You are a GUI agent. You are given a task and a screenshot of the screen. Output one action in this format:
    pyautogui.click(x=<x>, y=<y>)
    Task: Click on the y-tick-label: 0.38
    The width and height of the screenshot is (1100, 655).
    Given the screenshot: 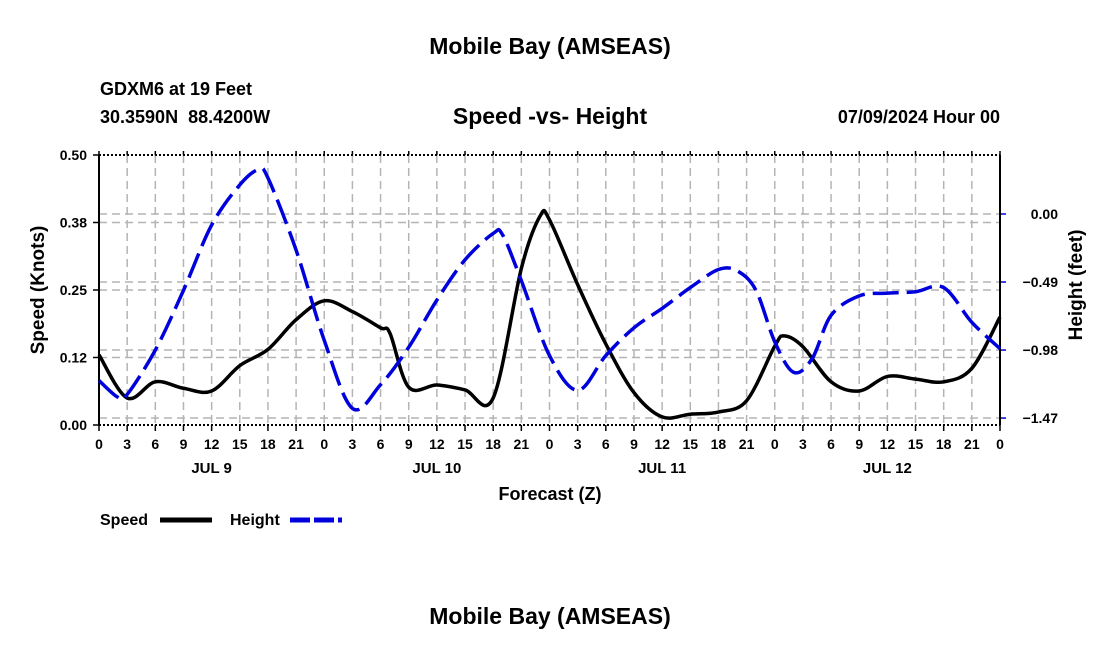 What is the action you would take?
    pyautogui.click(x=73, y=223)
    